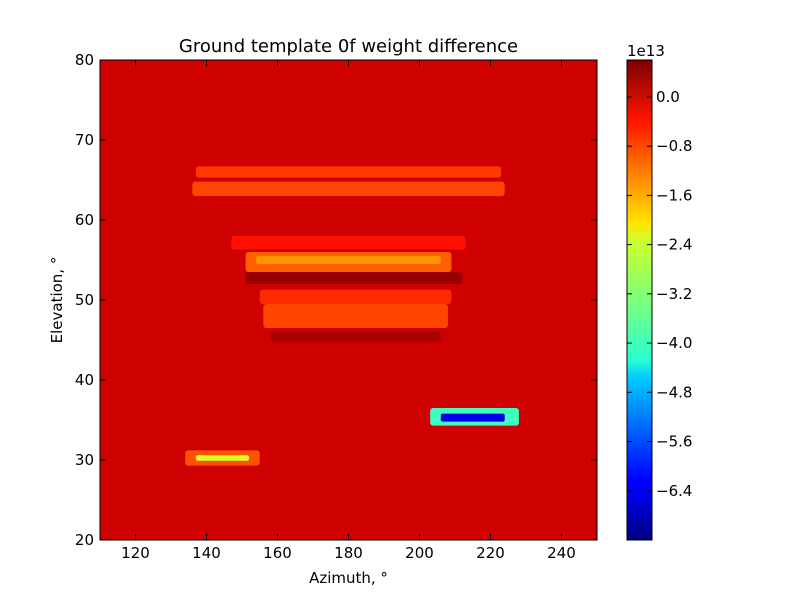 This screenshot has width=800, height=604. Describe the element at coordinates (84, 220) in the screenshot. I see `y-tick-label: 60` at that location.